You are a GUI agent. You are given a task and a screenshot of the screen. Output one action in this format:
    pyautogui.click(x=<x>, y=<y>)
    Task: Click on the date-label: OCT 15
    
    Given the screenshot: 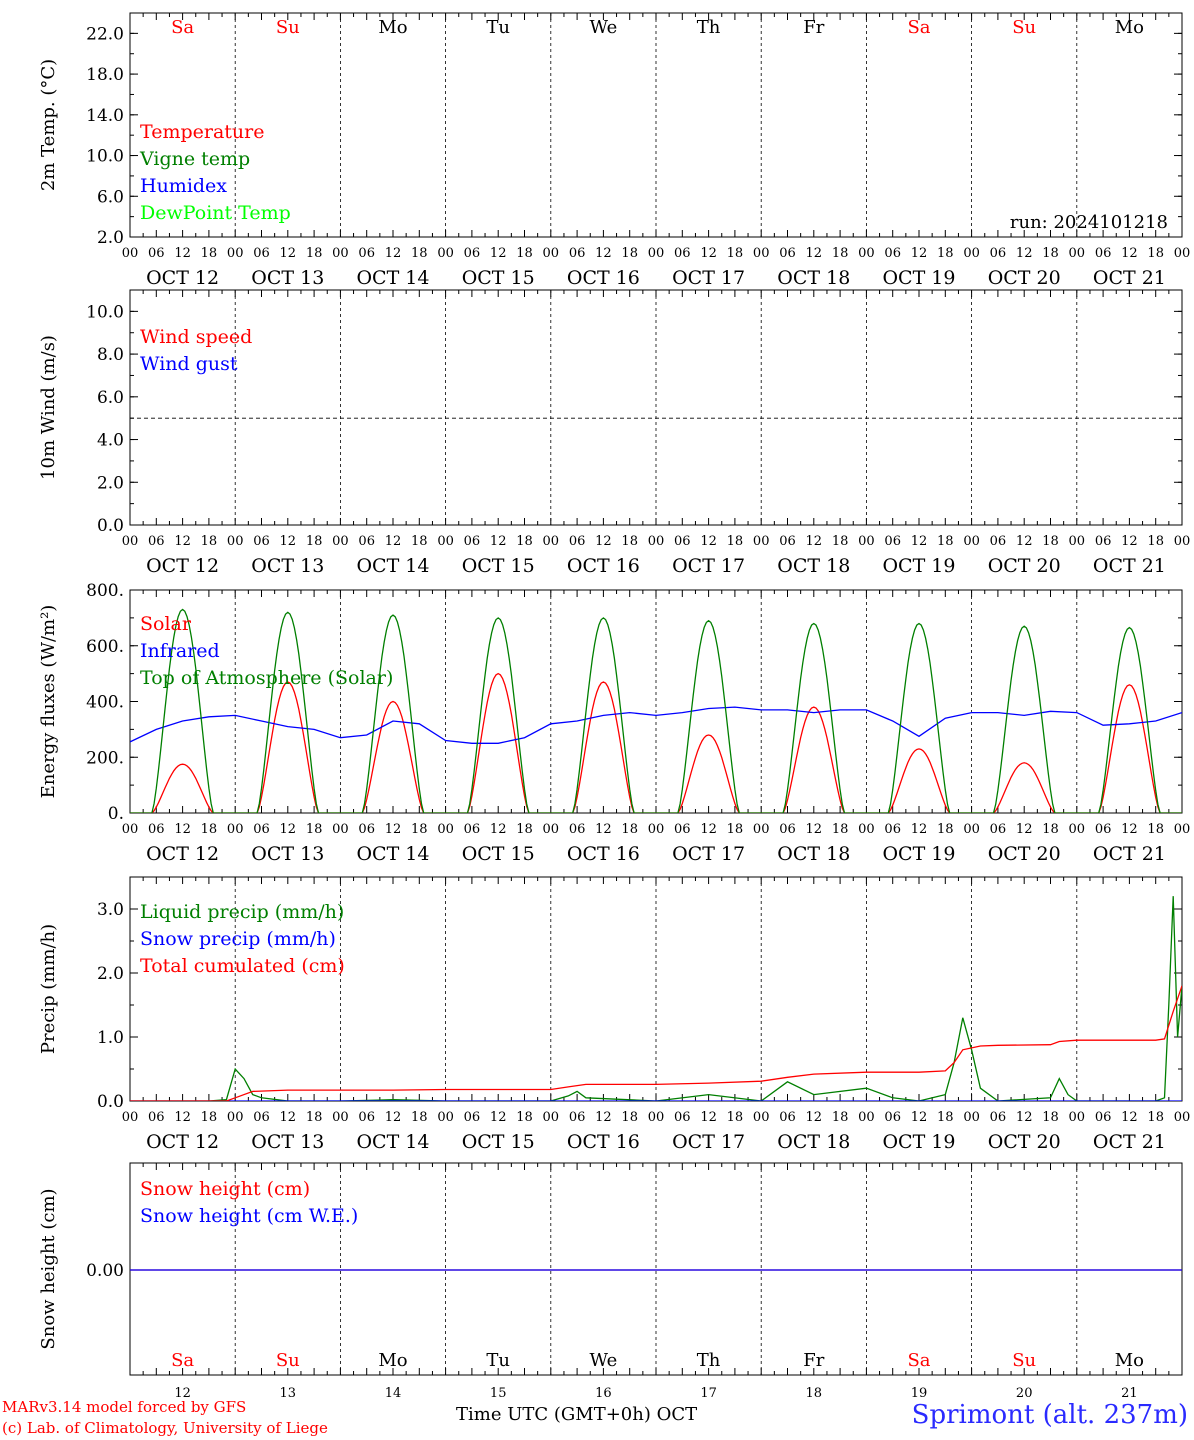 What is the action you would take?
    pyautogui.click(x=498, y=854)
    